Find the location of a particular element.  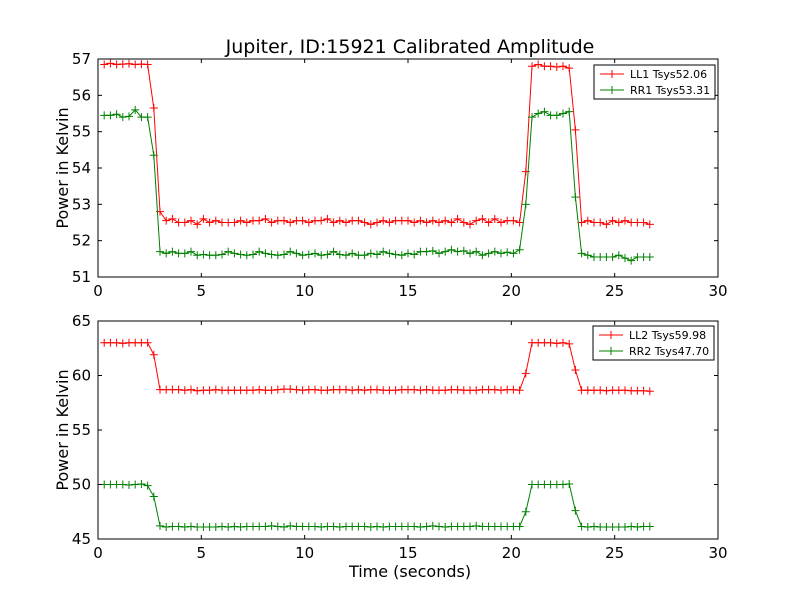

bottom-x-axis-label: Time (seconds) is located at coordinates (409, 571).